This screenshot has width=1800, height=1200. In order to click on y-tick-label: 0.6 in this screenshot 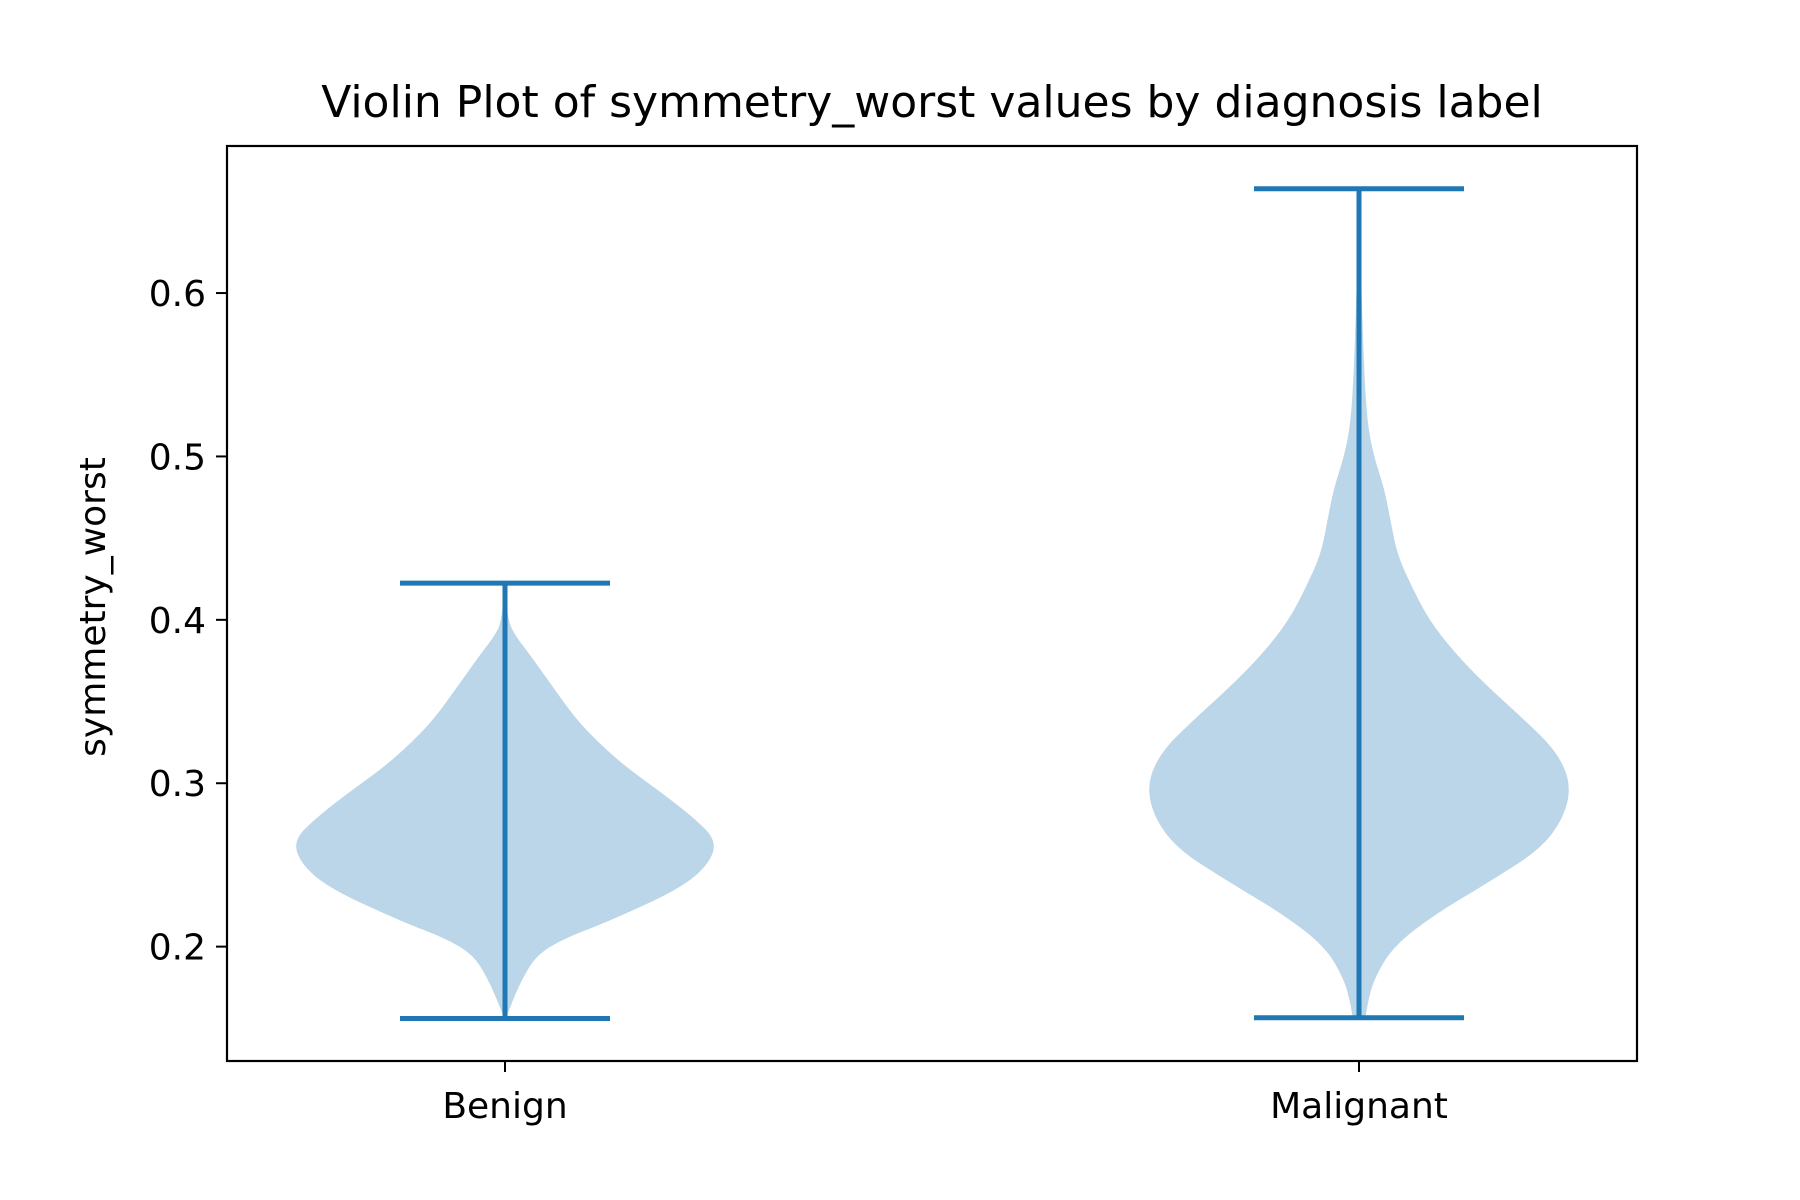, I will do `click(177, 294)`.